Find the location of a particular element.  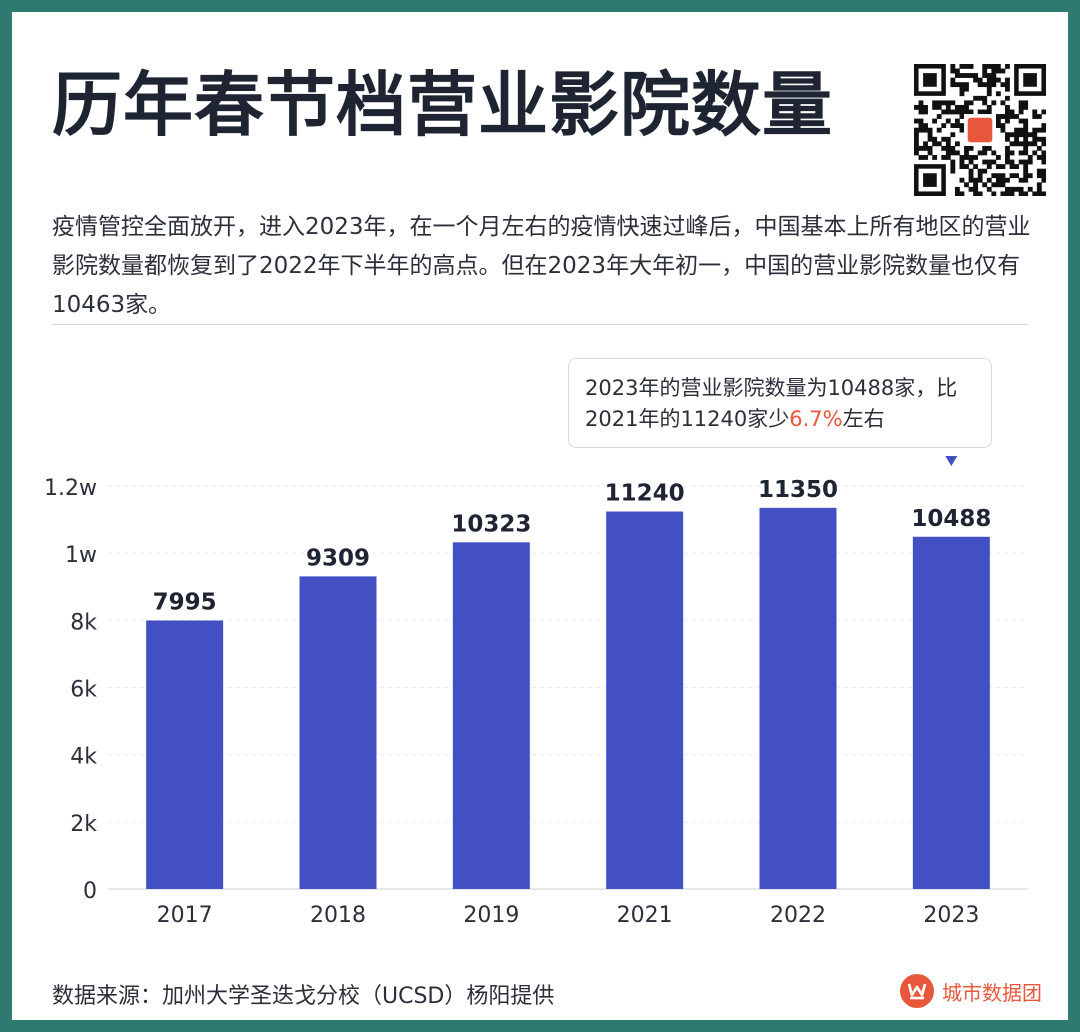

bar-2022 is located at coordinates (798, 698).